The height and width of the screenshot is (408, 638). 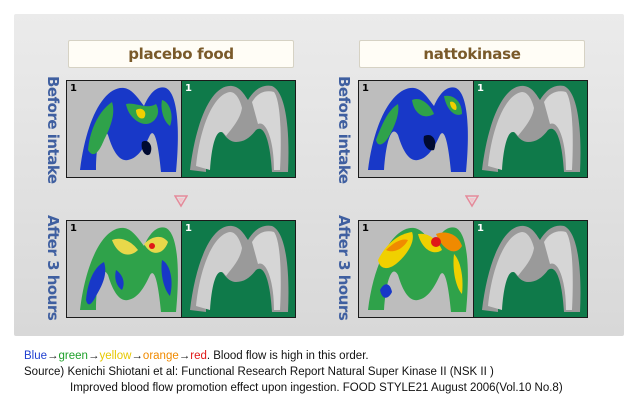 I want to click on header-placebo: placebo food, so click(x=181, y=54).